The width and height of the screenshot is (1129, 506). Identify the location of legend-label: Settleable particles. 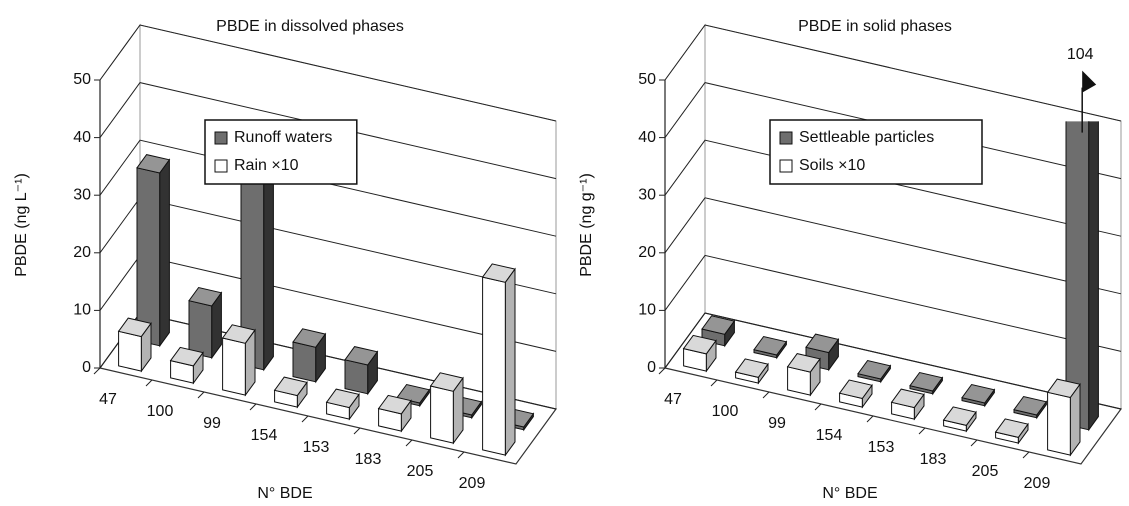
(866, 137).